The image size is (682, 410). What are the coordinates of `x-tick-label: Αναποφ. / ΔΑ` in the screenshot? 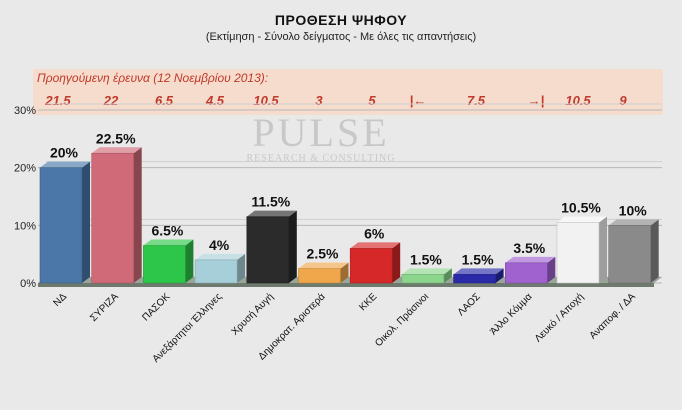 It's located at (613, 316).